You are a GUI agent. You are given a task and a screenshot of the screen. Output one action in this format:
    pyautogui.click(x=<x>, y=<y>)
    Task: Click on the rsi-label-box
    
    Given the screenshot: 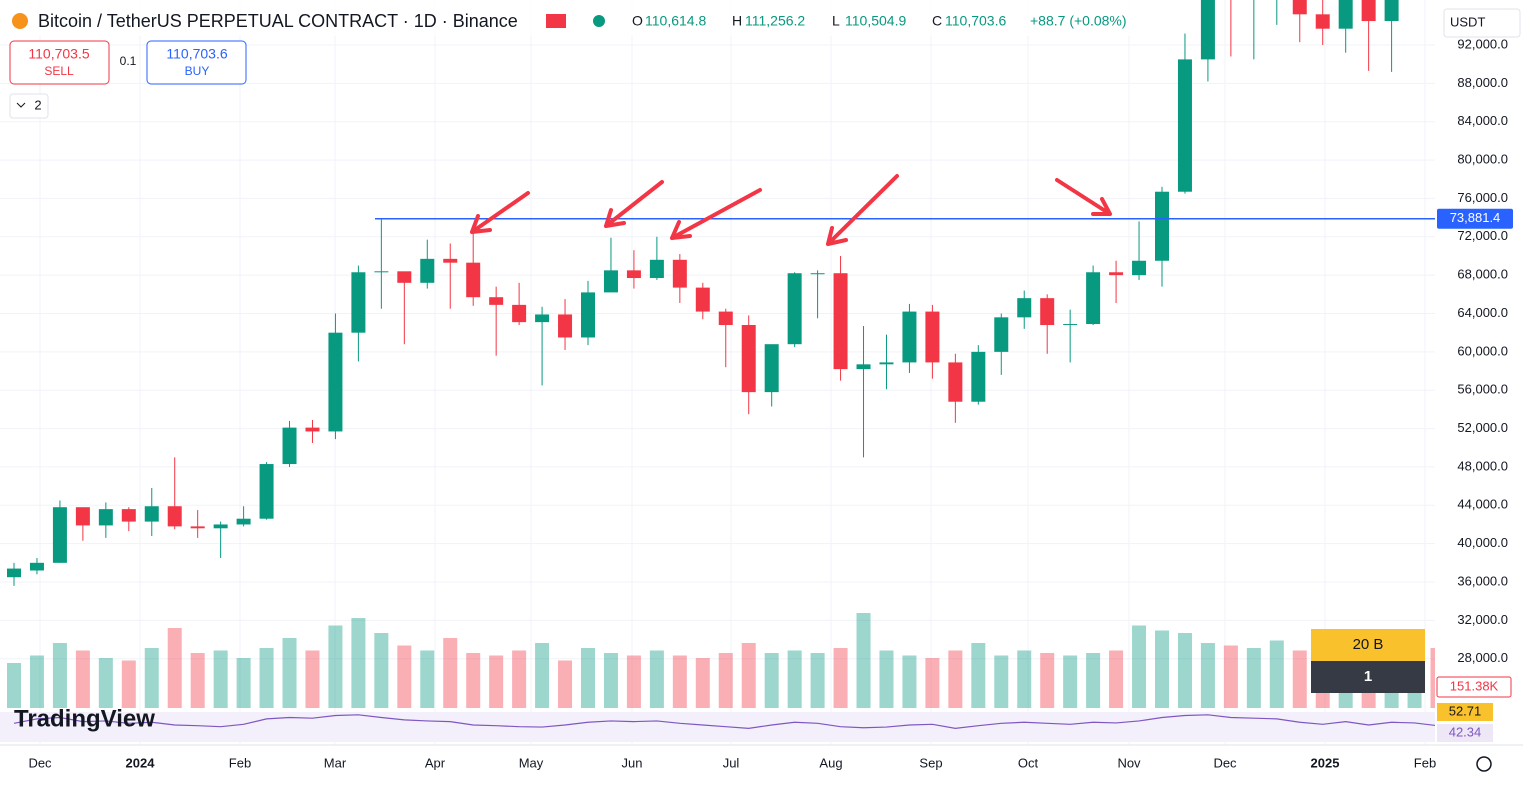 What is the action you would take?
    pyautogui.click(x=1465, y=712)
    